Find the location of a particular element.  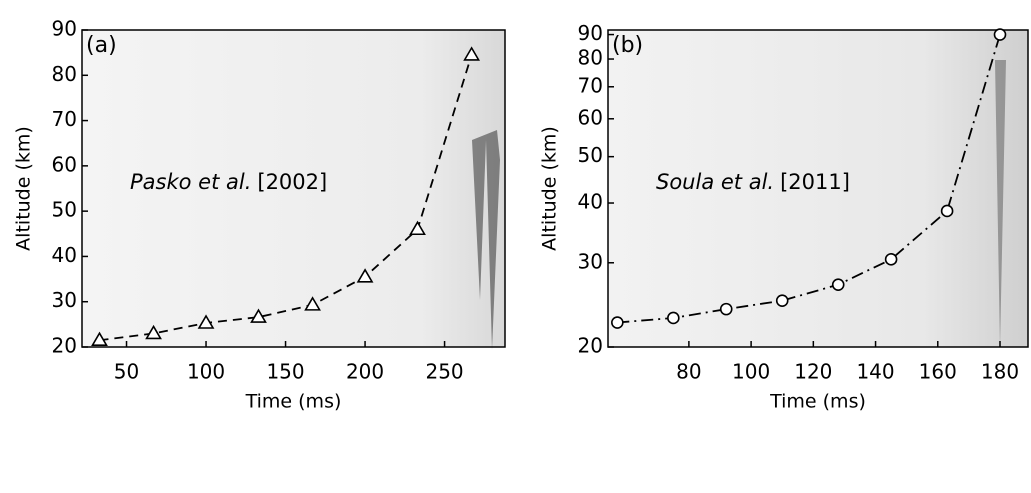

x-tick-label: 200 is located at coordinates (365, 372).